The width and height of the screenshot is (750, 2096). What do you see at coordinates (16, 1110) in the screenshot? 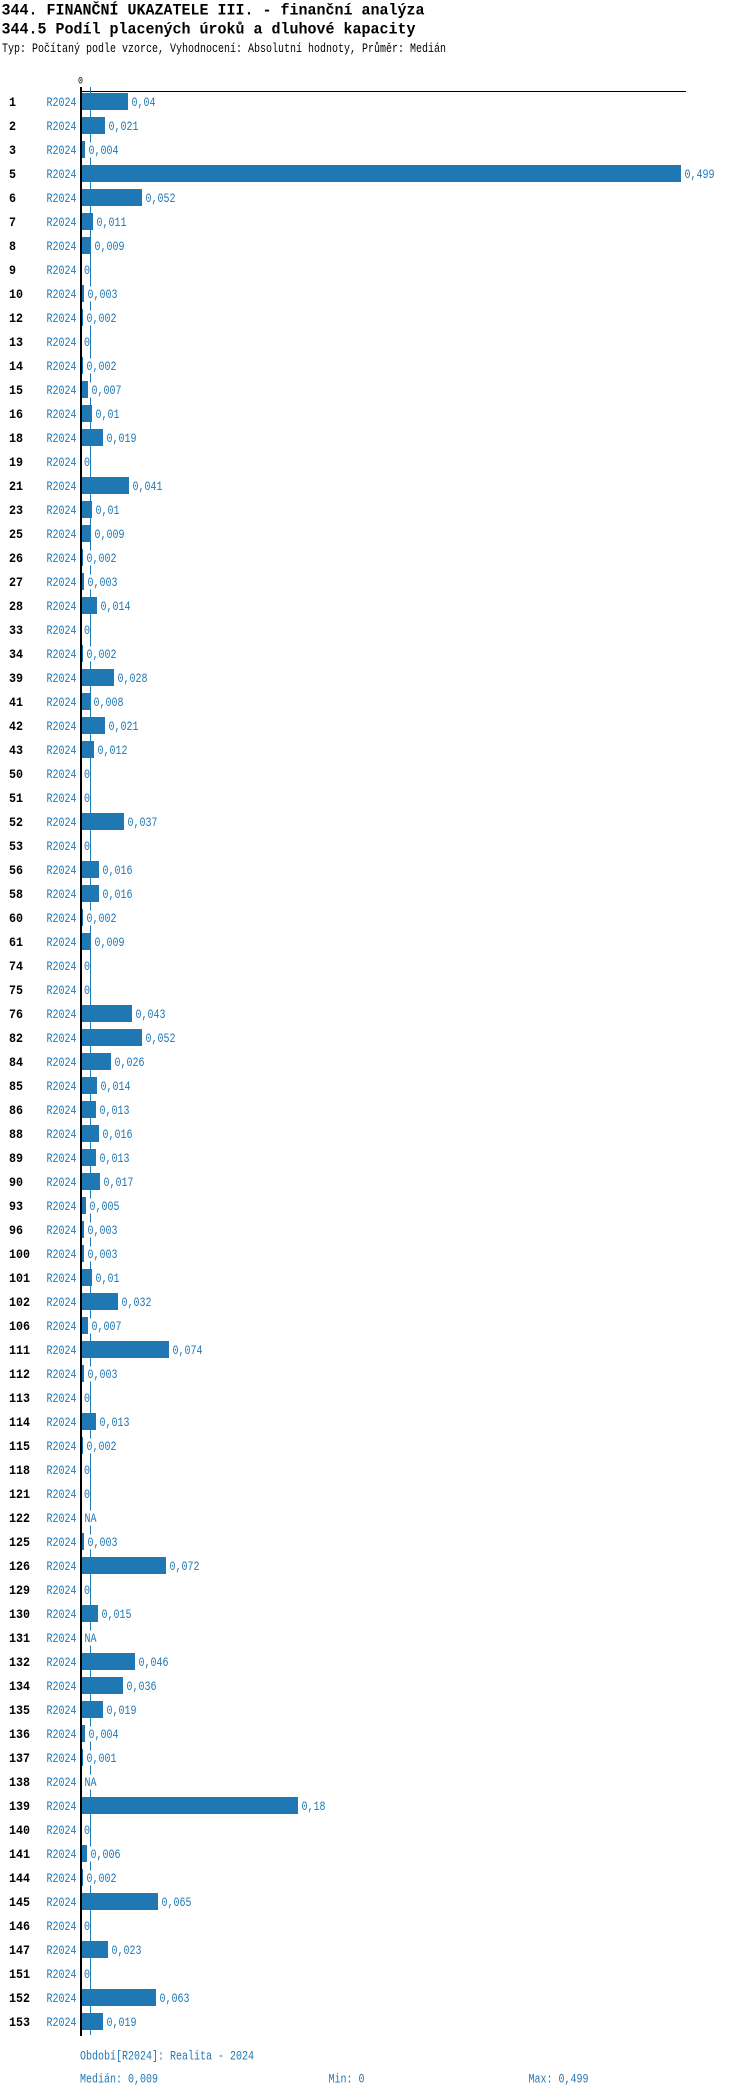
I see `svg-text: 86` at bounding box center [16, 1110].